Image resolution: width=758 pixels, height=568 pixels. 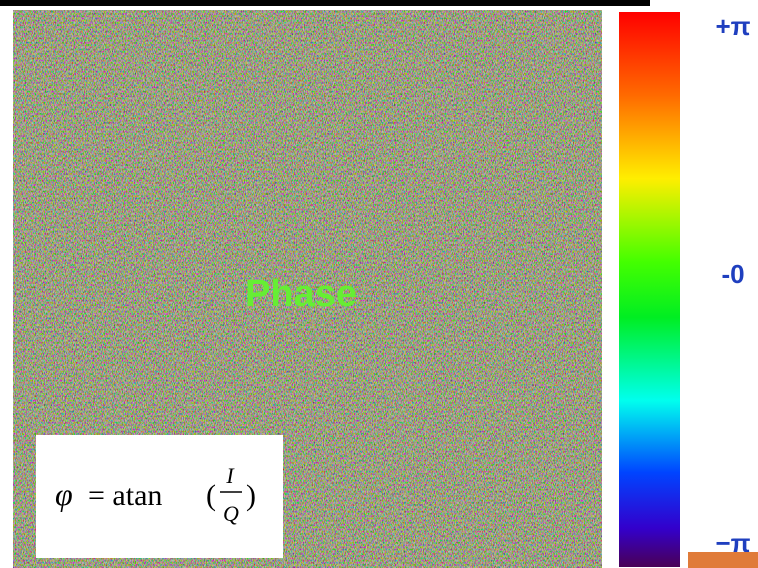 I want to click on corner-block, so click(x=723, y=560).